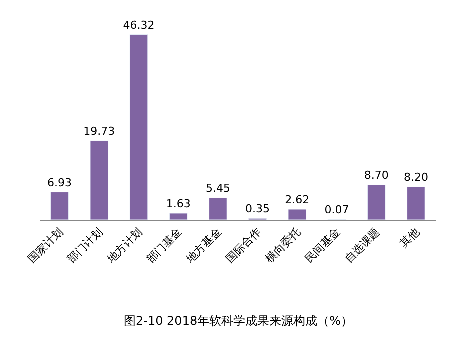  What do you see at coordinates (164, 246) in the screenshot?
I see `x-tick-label: 部门基金` at bounding box center [164, 246].